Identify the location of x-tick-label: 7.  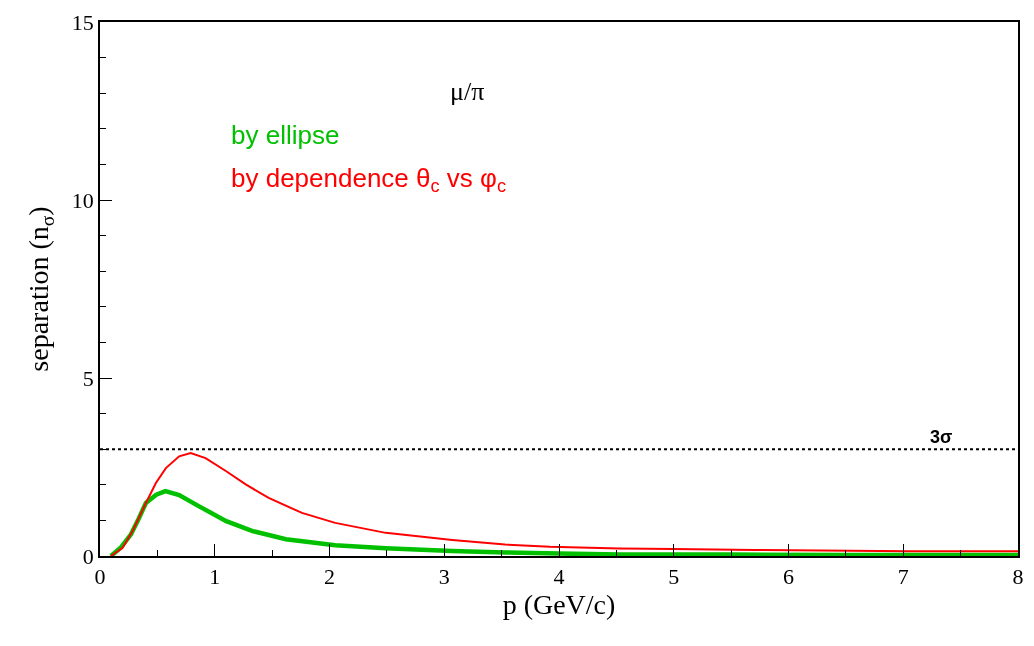
(903, 577).